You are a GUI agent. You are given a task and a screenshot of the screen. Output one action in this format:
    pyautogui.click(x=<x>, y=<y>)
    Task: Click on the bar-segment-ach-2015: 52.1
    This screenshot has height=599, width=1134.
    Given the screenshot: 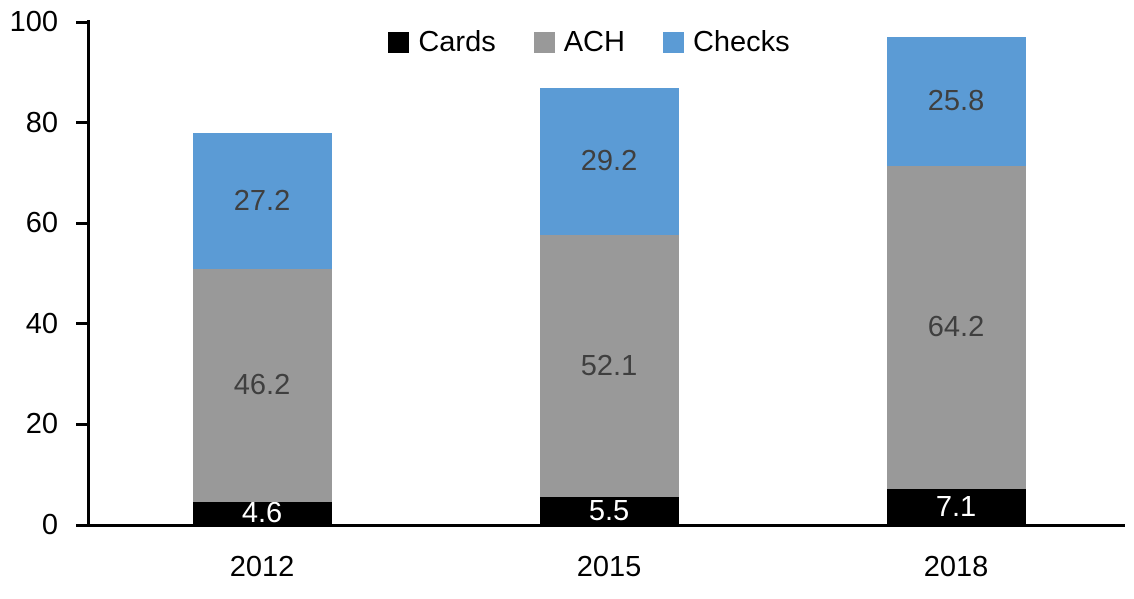 What is the action you would take?
    pyautogui.click(x=609, y=366)
    